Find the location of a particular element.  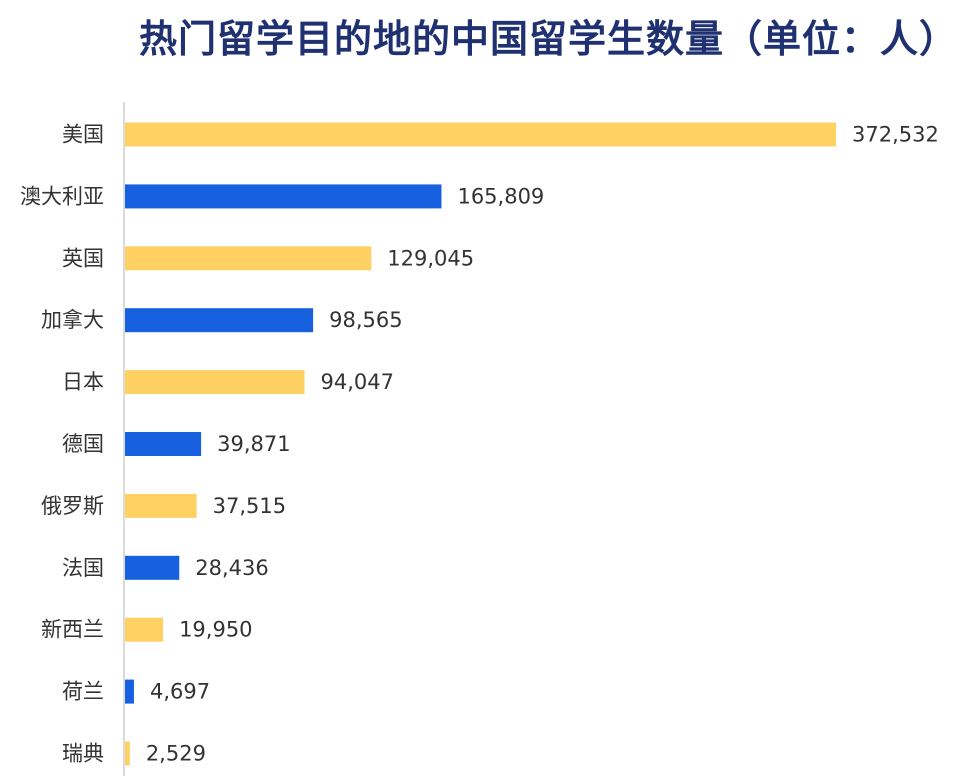

value-label: 129,045 is located at coordinates (430, 258).